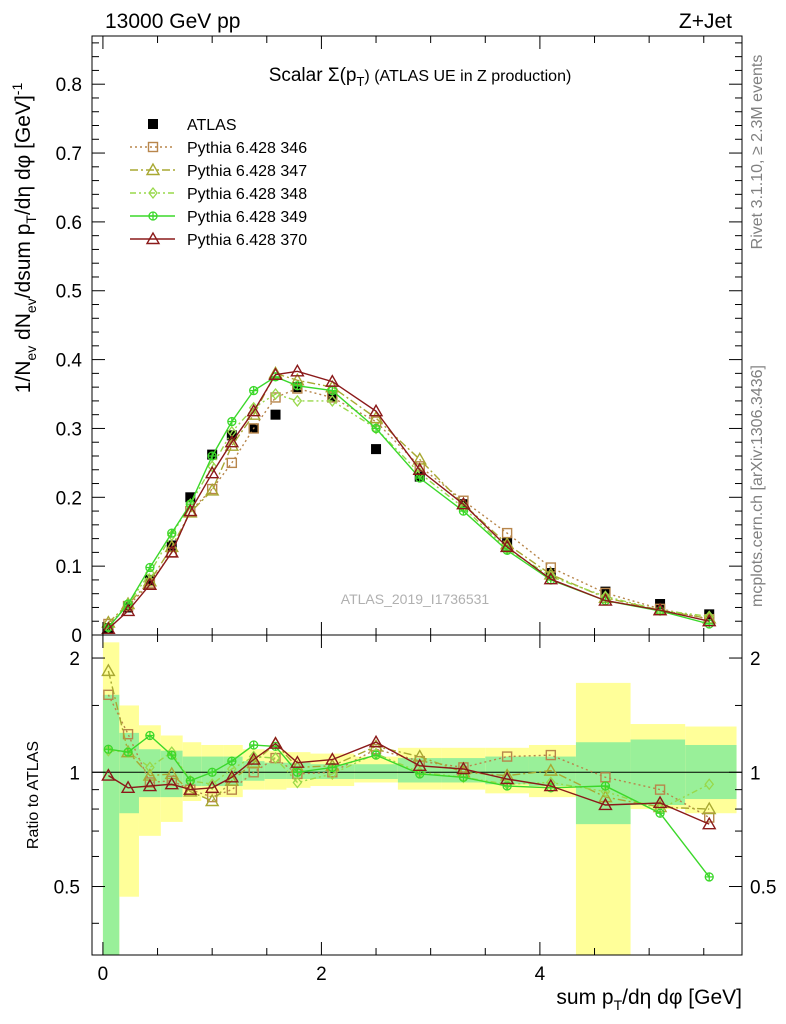 The image size is (786, 1024). I want to click on header-right: Z+Jet, so click(705, 21).